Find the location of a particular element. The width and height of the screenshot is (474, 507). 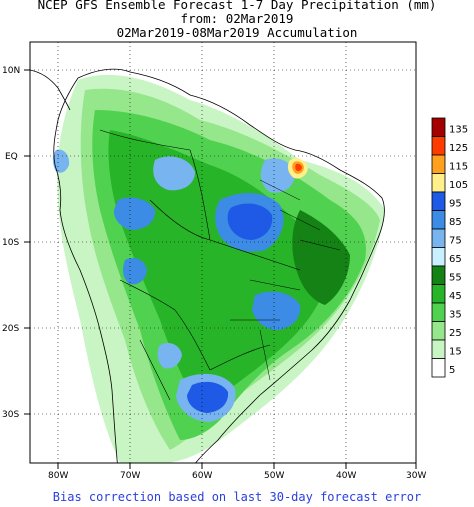

lon-label-50w: 50W is located at coordinates (274, 476).